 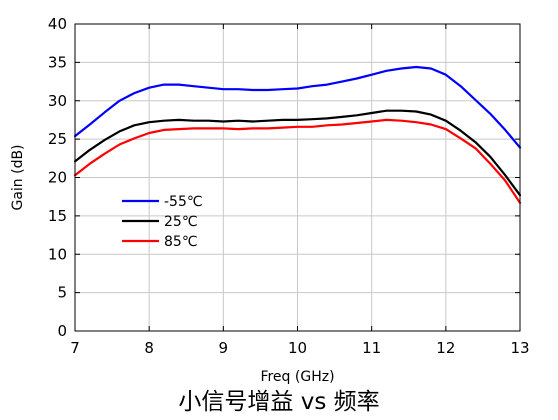 I want to click on y-tick-label: 10, so click(x=57, y=254).